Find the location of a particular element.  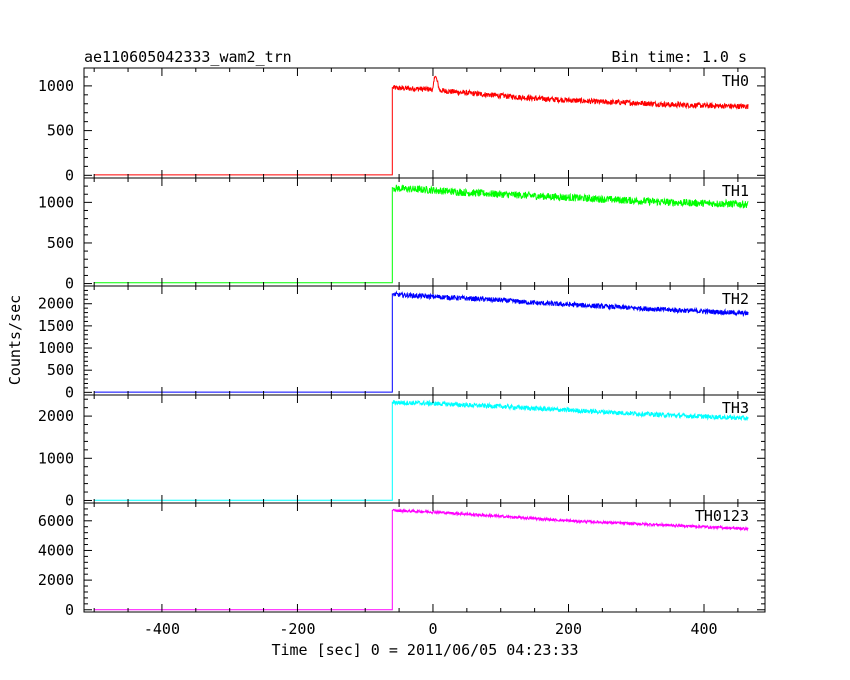

panel-label: TH2 is located at coordinates (735, 299).